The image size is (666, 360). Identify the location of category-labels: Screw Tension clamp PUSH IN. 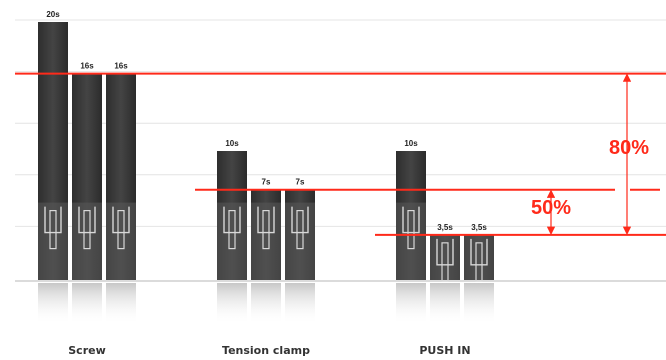
(269, 350).